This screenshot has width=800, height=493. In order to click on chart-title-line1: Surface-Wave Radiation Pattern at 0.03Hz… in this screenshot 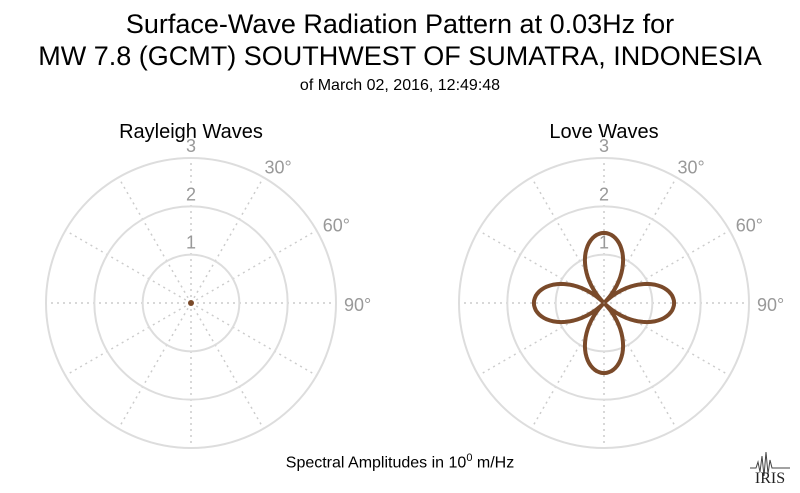, I will do `click(400, 24)`.